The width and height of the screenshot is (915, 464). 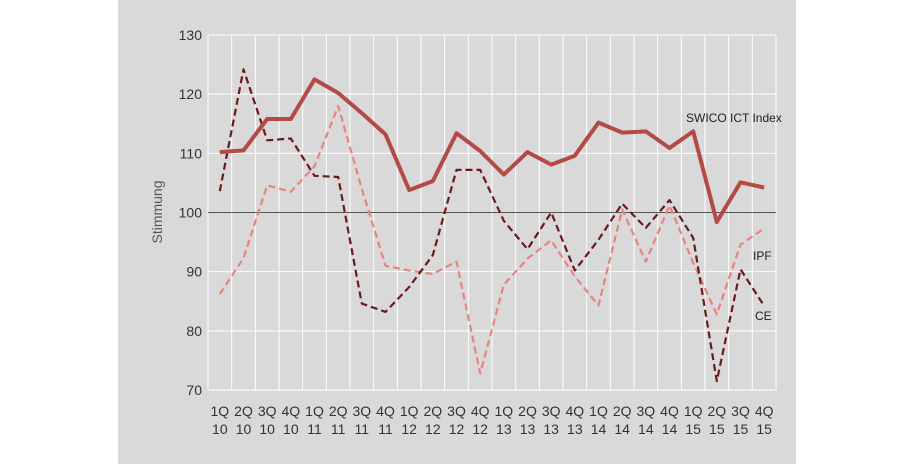 I want to click on series-label-ipf: IPF, so click(x=762, y=256).